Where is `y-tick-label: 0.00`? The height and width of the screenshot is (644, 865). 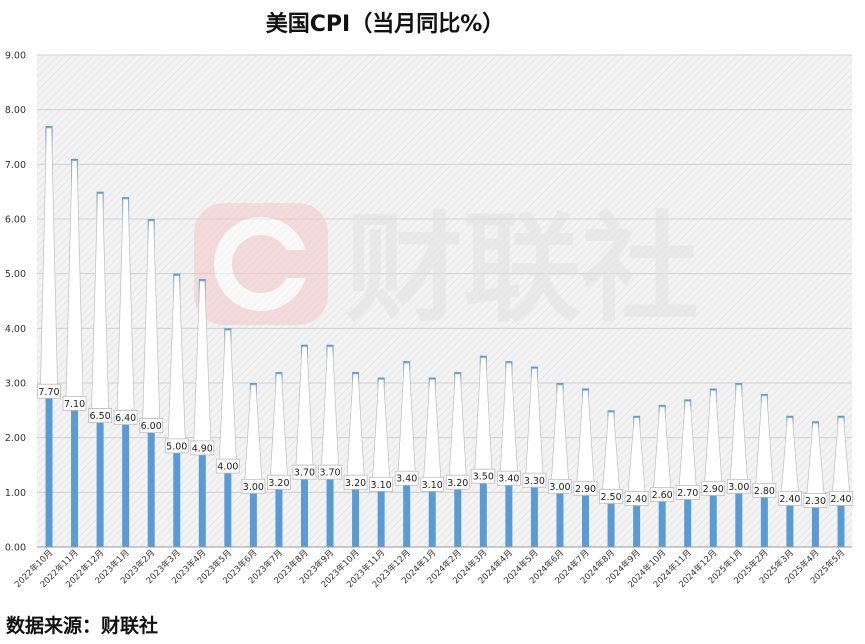 y-tick-label: 0.00 is located at coordinates (15, 548).